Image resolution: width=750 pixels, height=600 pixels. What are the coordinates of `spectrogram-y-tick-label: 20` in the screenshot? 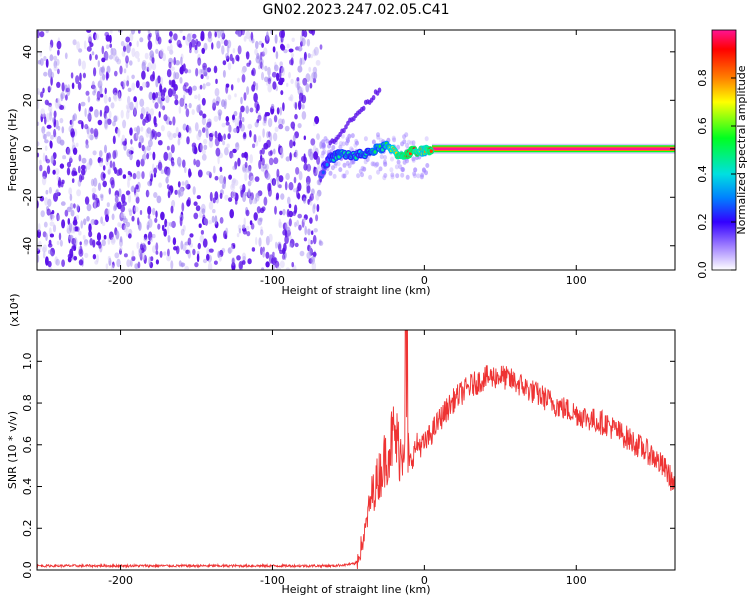 It's located at (27, 100).